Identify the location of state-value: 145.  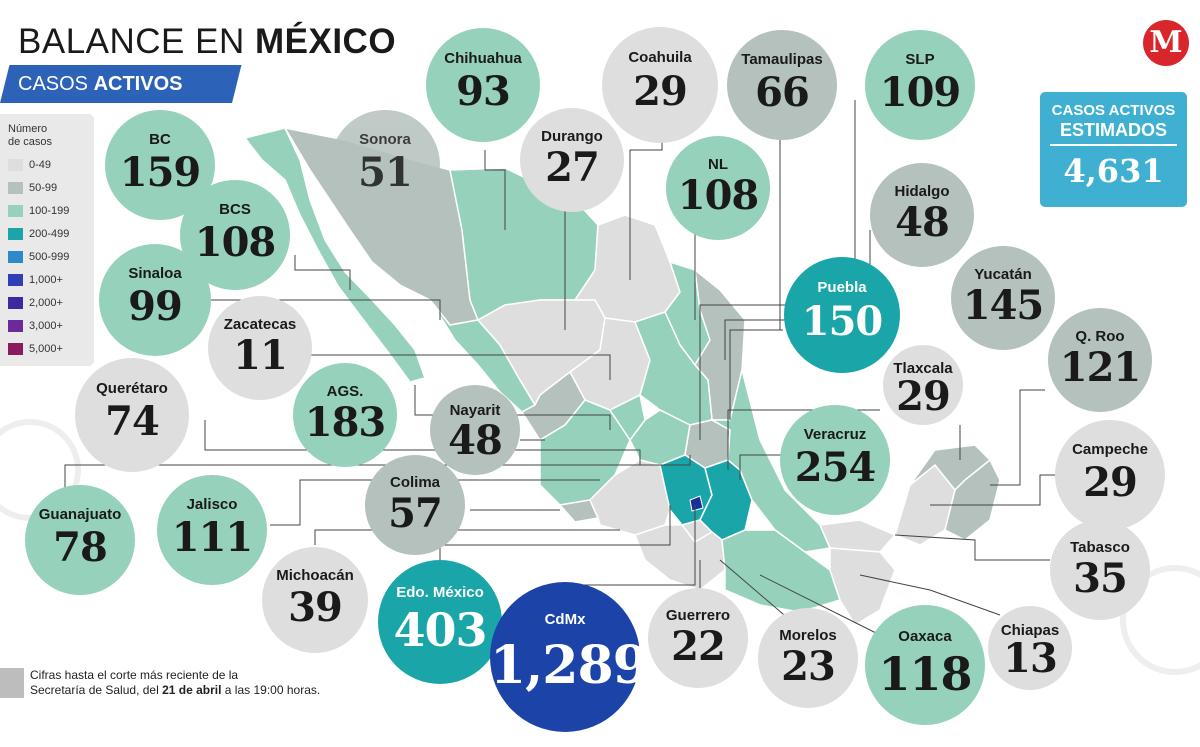
(1003, 306).